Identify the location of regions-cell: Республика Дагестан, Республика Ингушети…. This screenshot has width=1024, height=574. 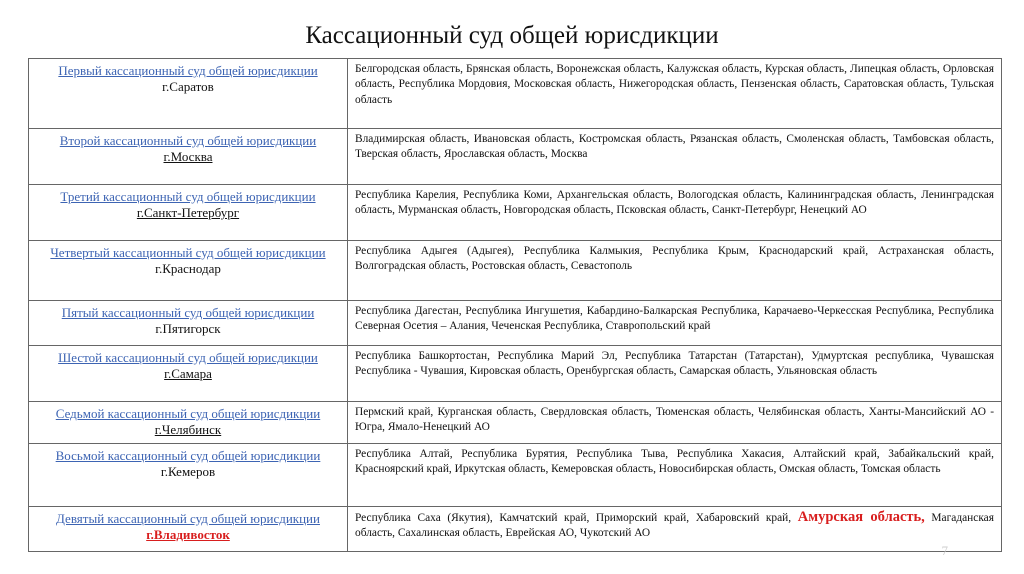
(674, 323).